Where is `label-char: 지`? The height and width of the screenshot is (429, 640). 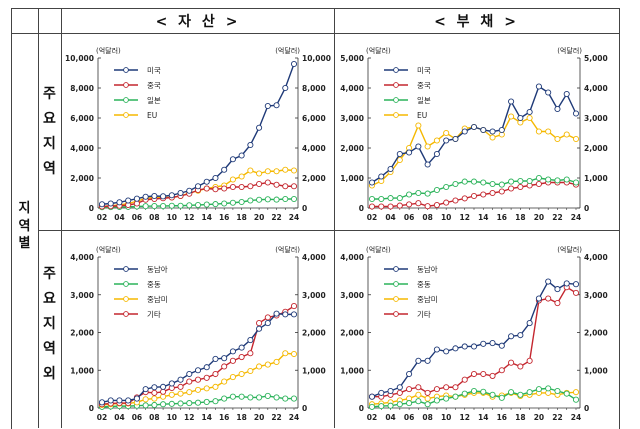 label-char: 지 is located at coordinates (24, 208).